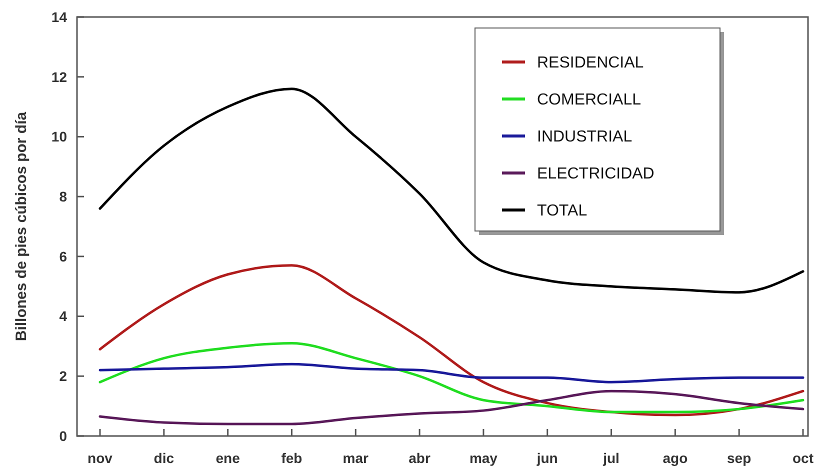 Image resolution: width=820 pixels, height=471 pixels. What do you see at coordinates (164, 458) in the screenshot?
I see `x-tick-label: dic` at bounding box center [164, 458].